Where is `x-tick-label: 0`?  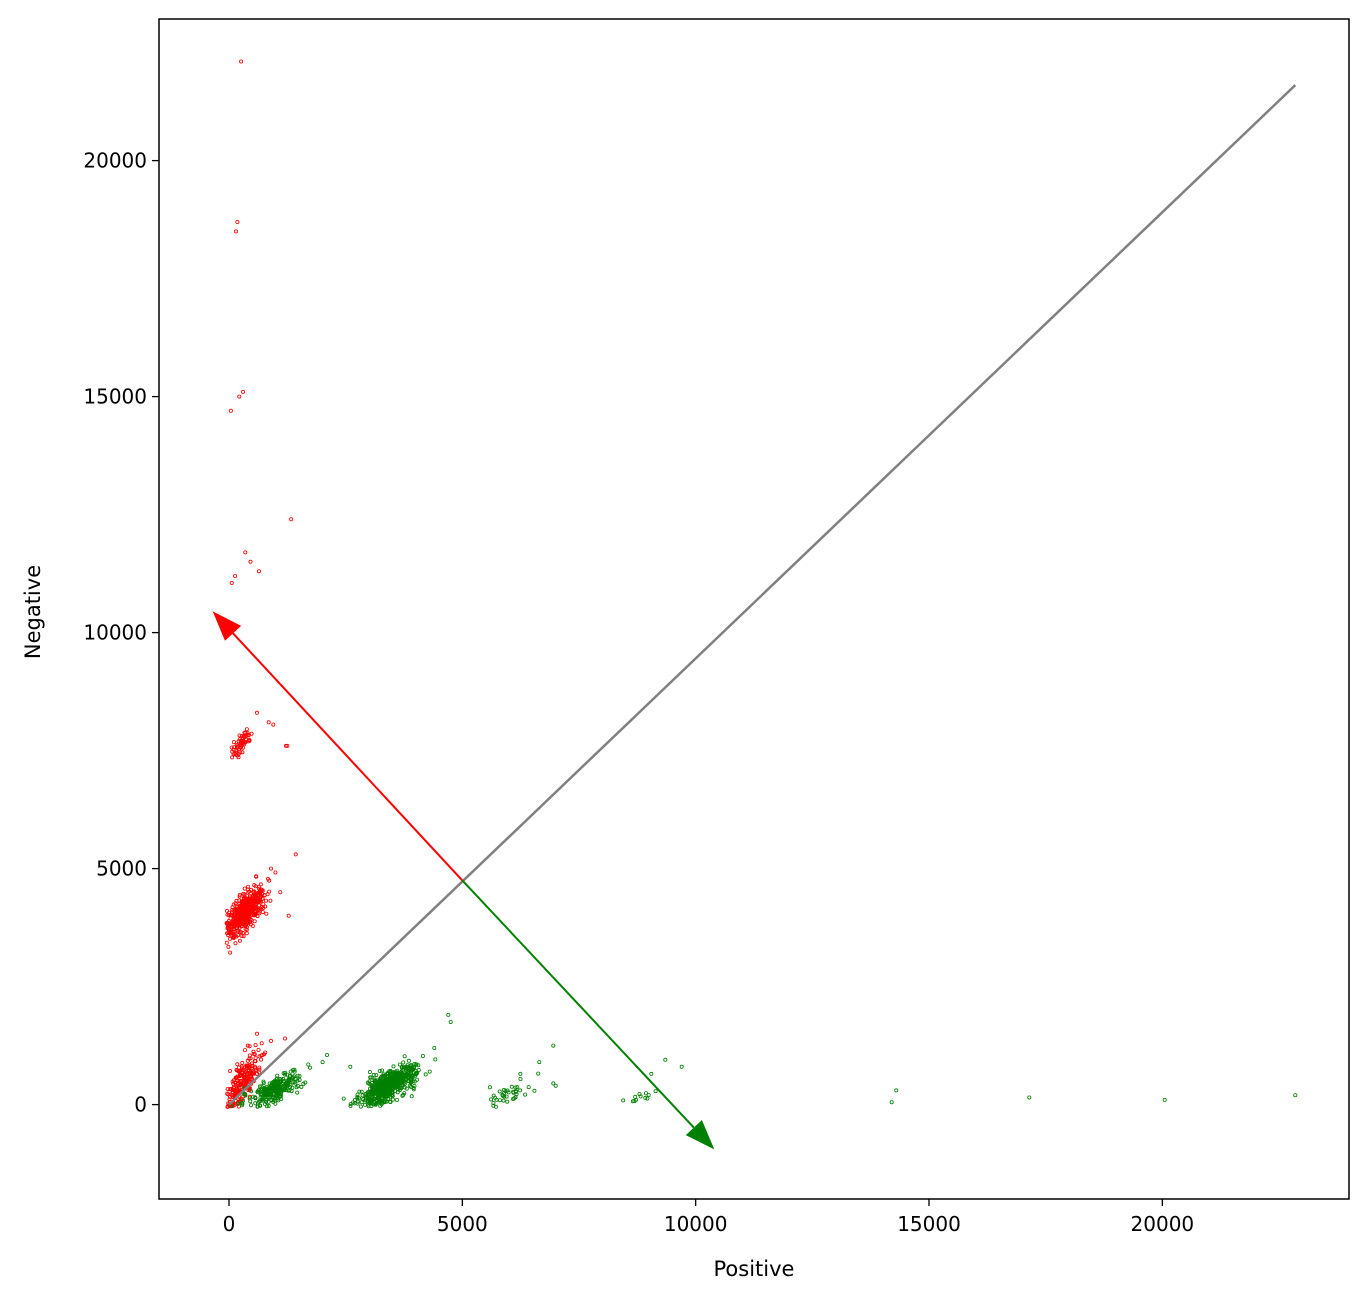 x-tick-label: 0 is located at coordinates (229, 1224).